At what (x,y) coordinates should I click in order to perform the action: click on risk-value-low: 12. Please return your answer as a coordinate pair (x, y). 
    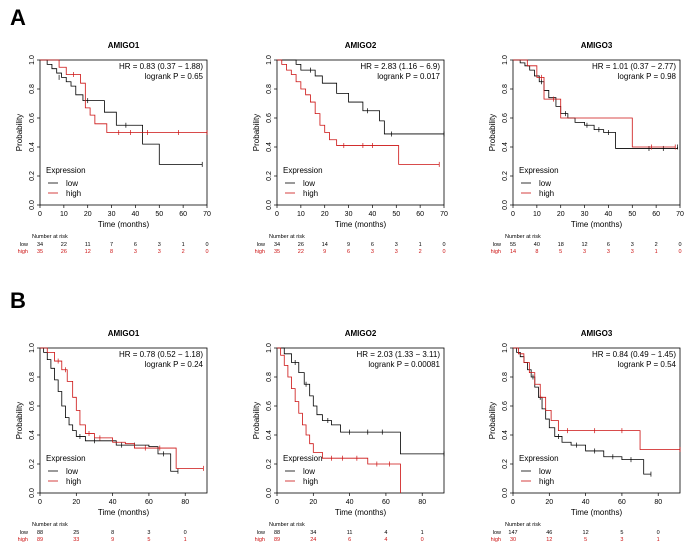
    Looking at the image, I should click on (585, 245).